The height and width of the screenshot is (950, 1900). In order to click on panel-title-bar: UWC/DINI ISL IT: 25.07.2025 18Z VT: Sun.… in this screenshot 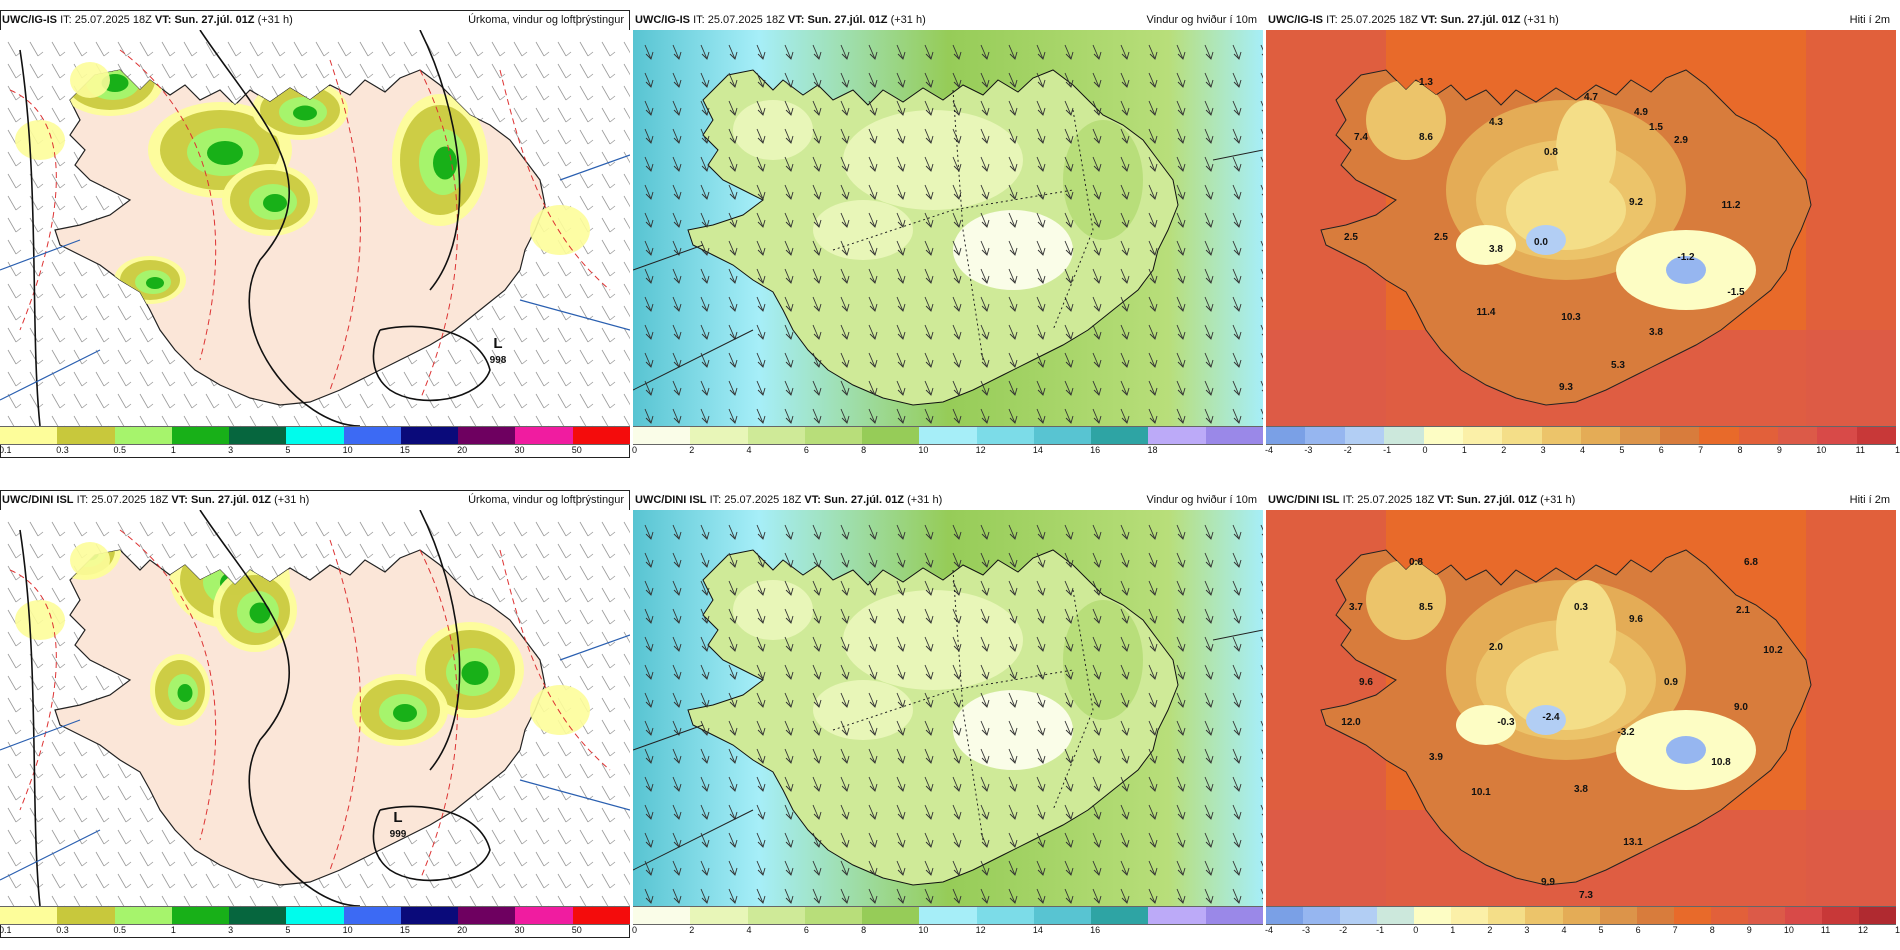, I will do `click(948, 500)`.